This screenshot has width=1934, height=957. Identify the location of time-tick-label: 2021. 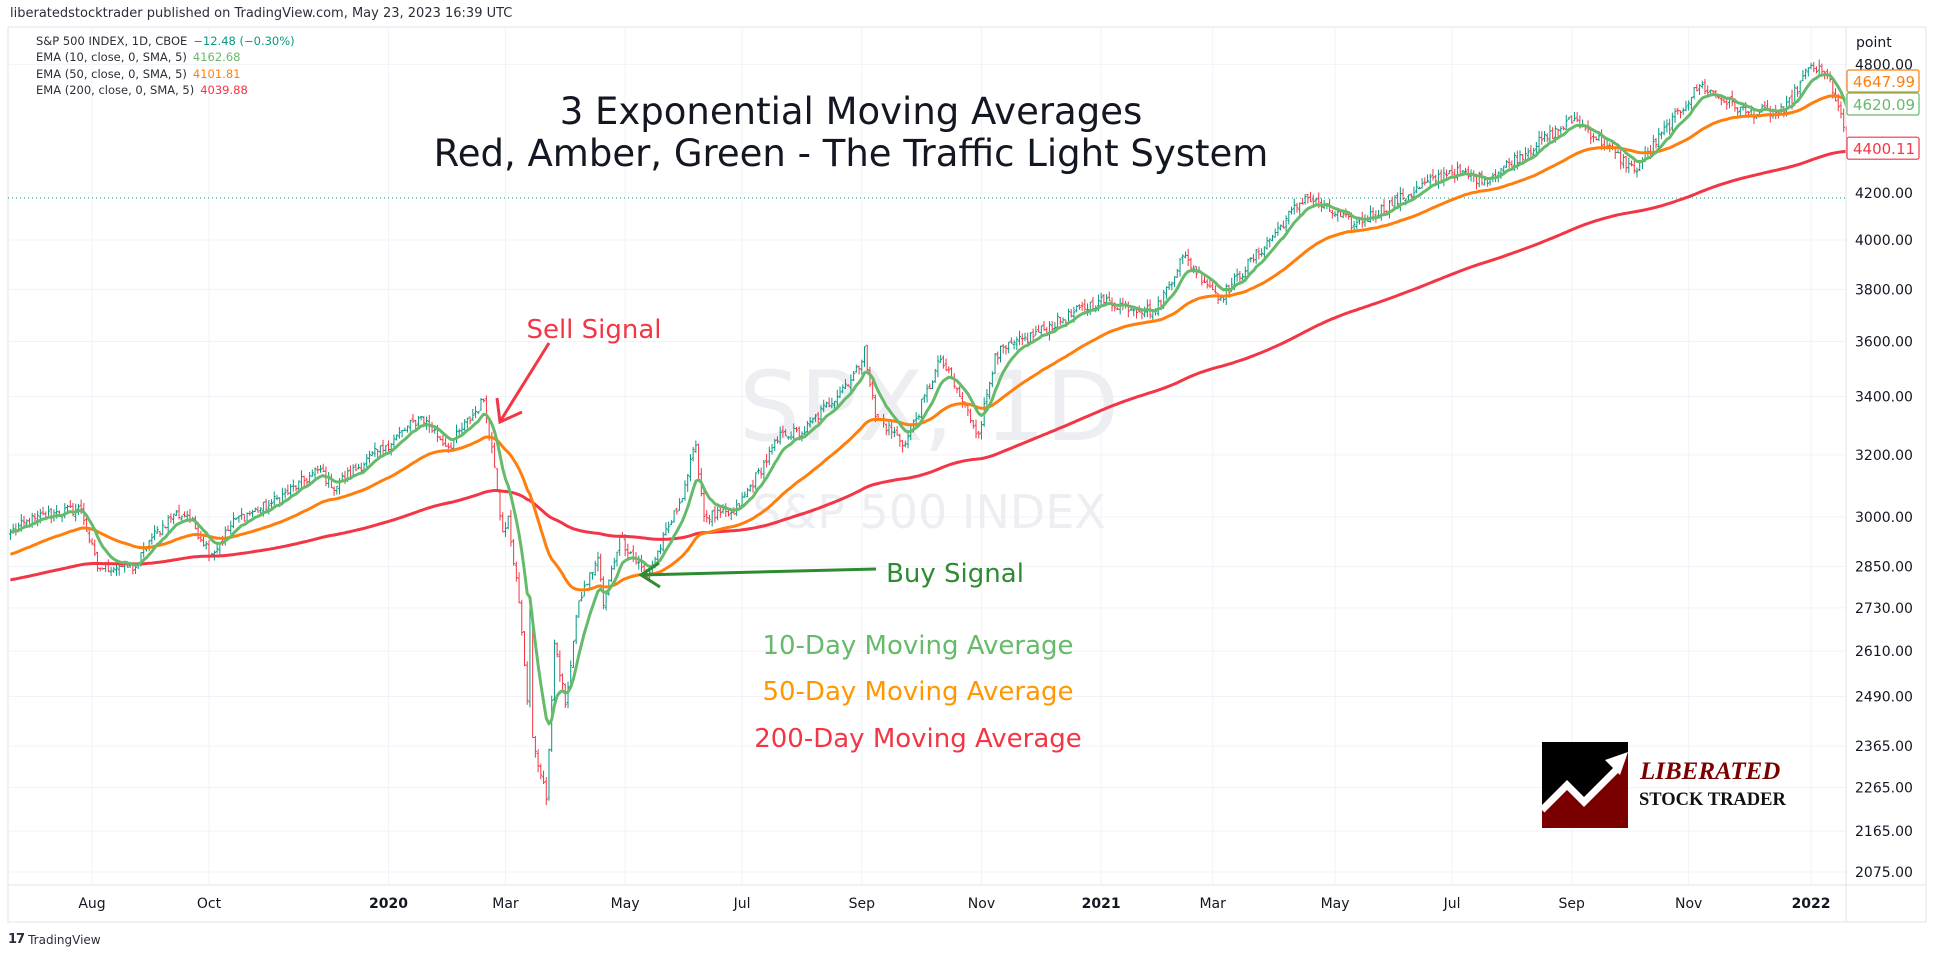
(1101, 904).